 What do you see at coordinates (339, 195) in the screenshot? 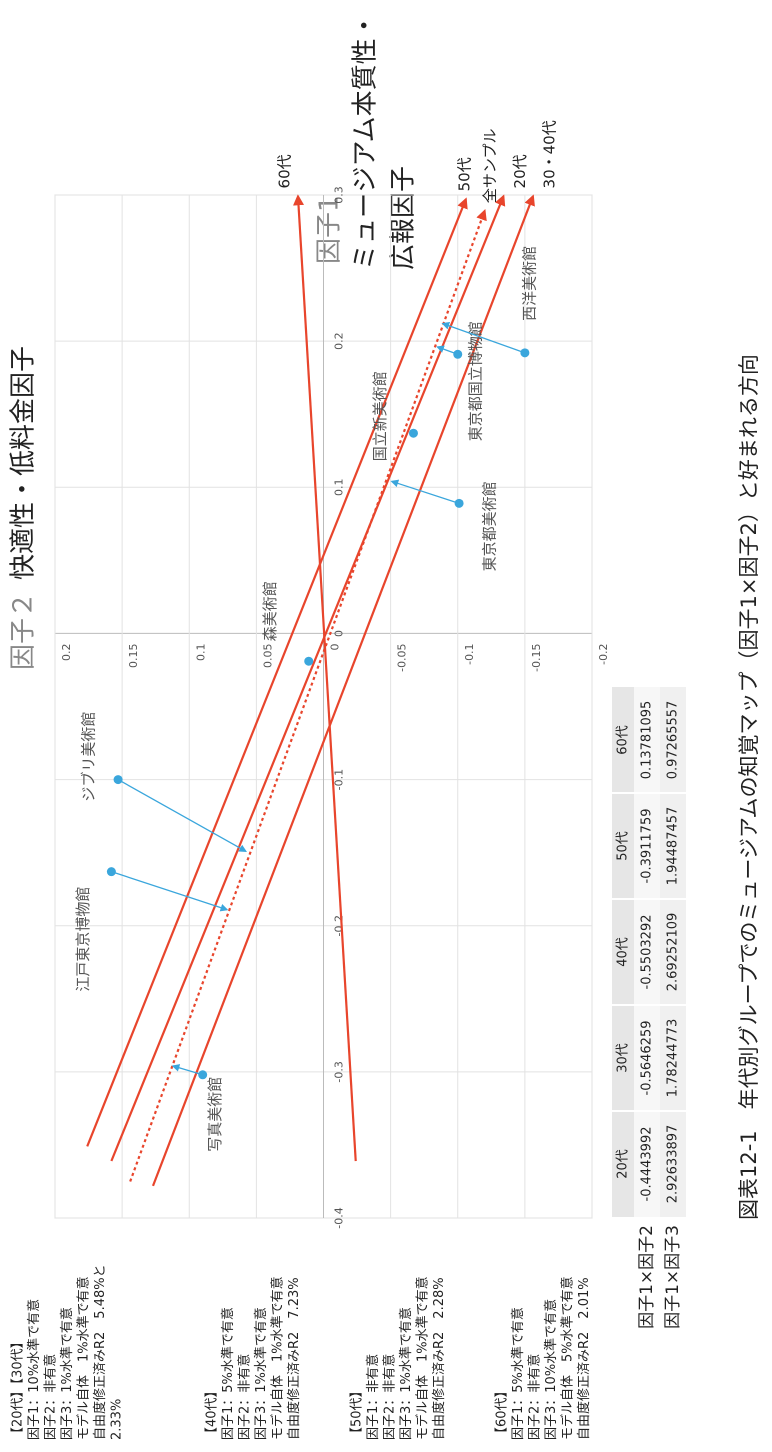
I see `x-tick-label: 0.3` at bounding box center [339, 195].